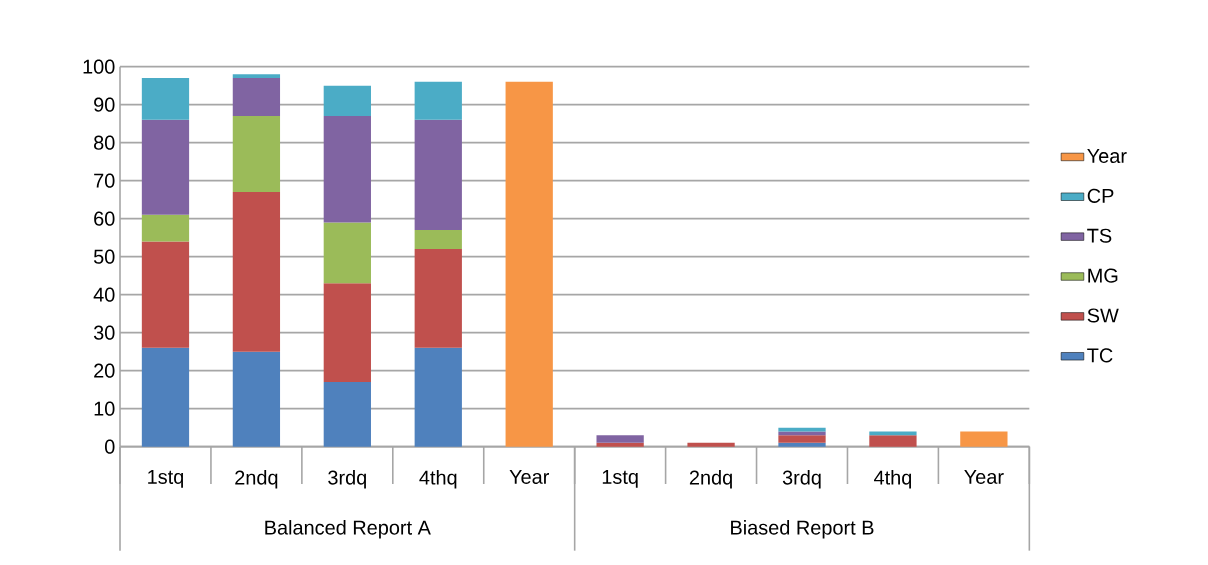 This screenshot has height=565, width=1208. What do you see at coordinates (104, 256) in the screenshot?
I see `y-tick-label: 50` at bounding box center [104, 256].